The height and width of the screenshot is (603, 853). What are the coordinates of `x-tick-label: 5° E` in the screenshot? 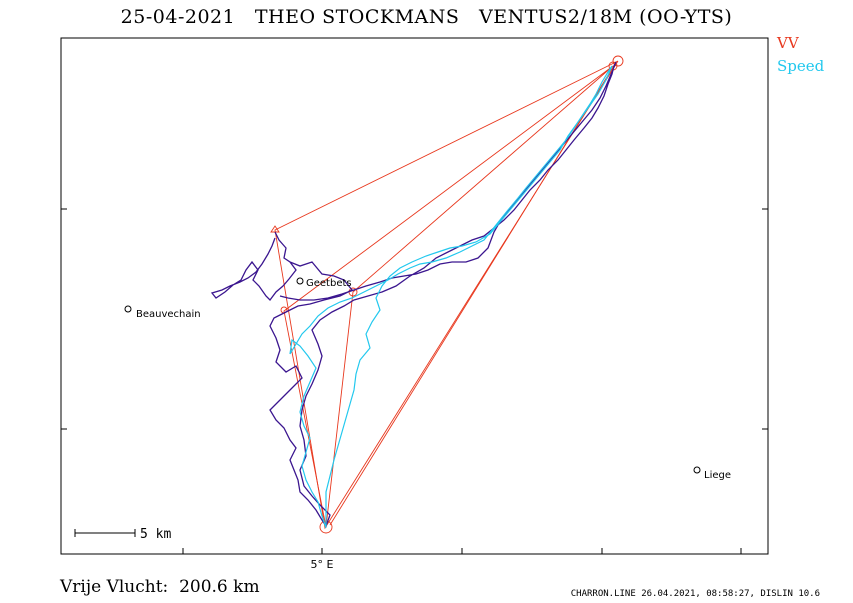 It's located at (322, 564).